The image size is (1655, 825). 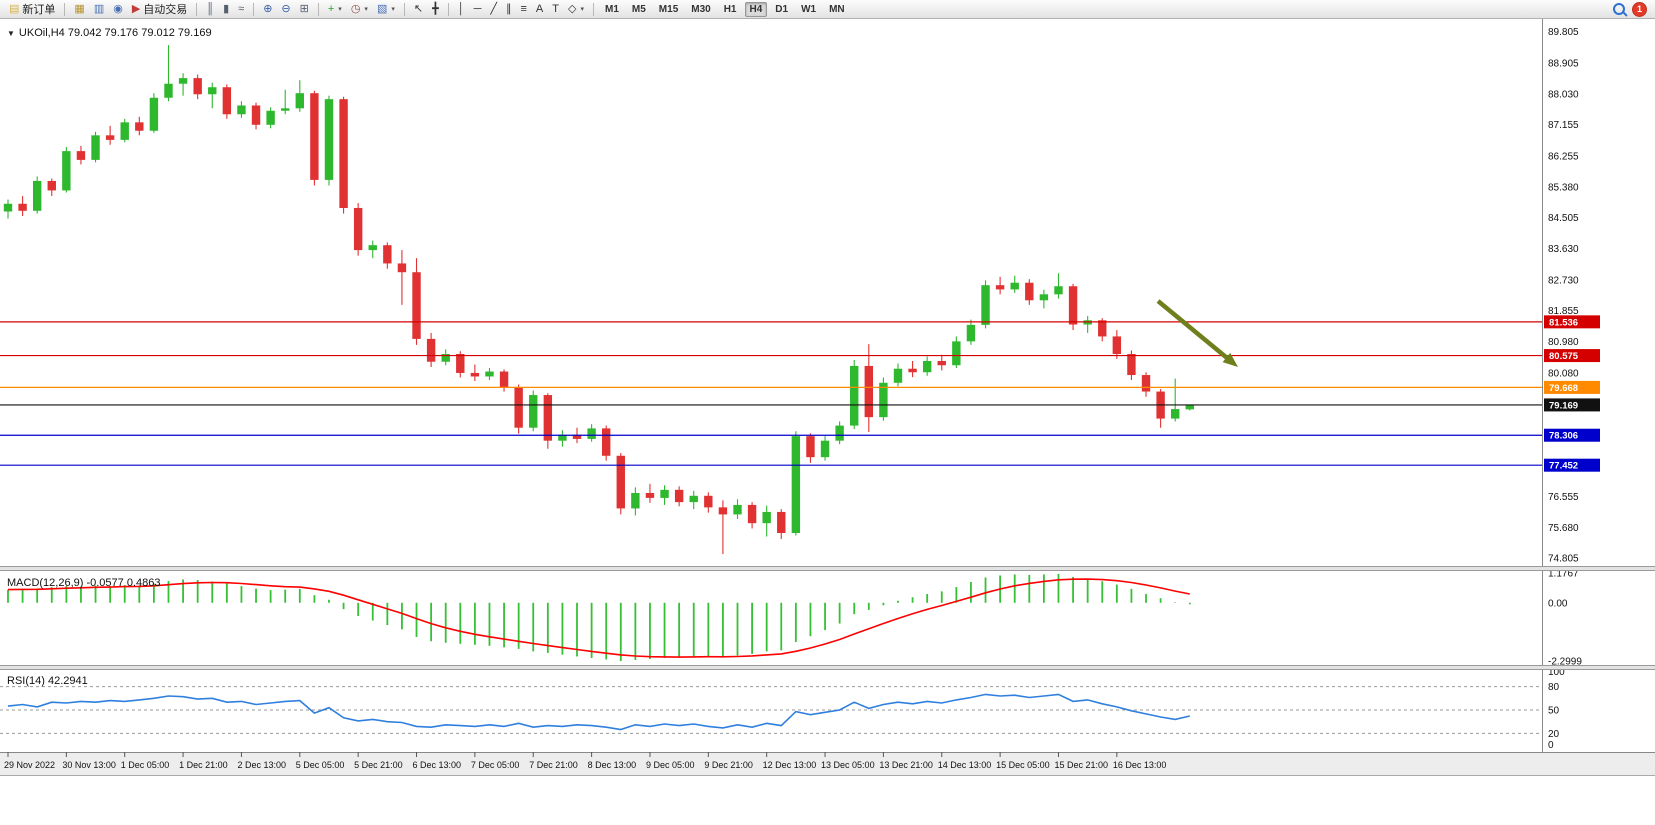 What do you see at coordinates (1563, 125) in the screenshot?
I see `price-tick-label: 87.155` at bounding box center [1563, 125].